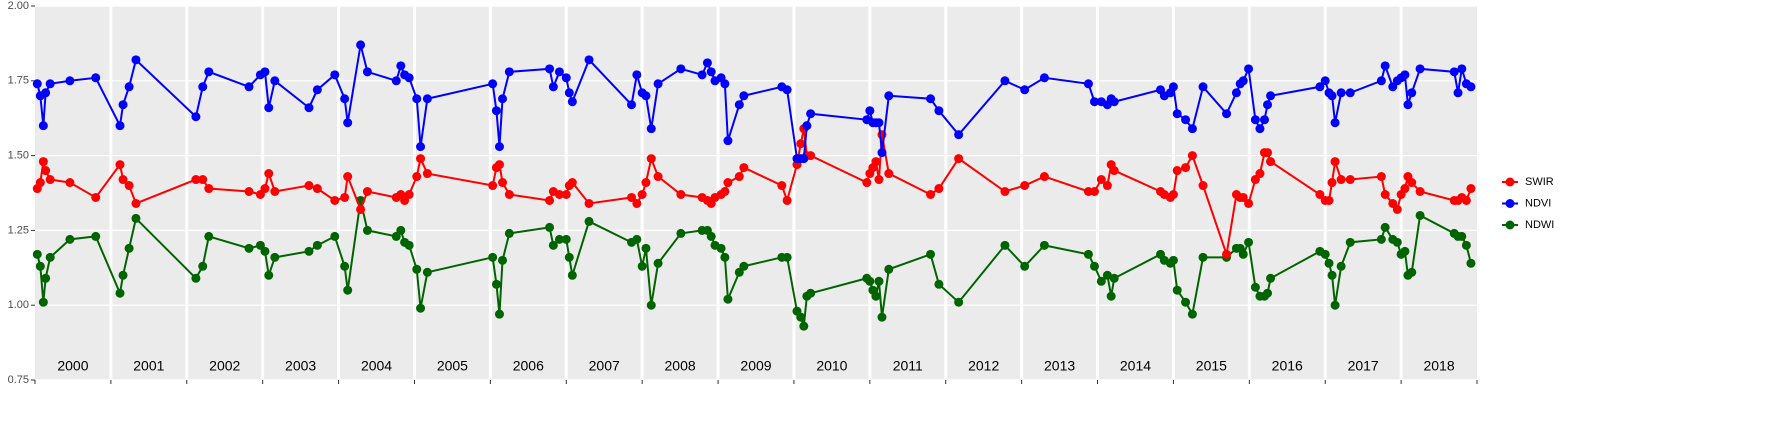 The height and width of the screenshot is (442, 1773). Describe the element at coordinates (1539, 225) in the screenshot. I see `legend-label: NDWI` at that location.